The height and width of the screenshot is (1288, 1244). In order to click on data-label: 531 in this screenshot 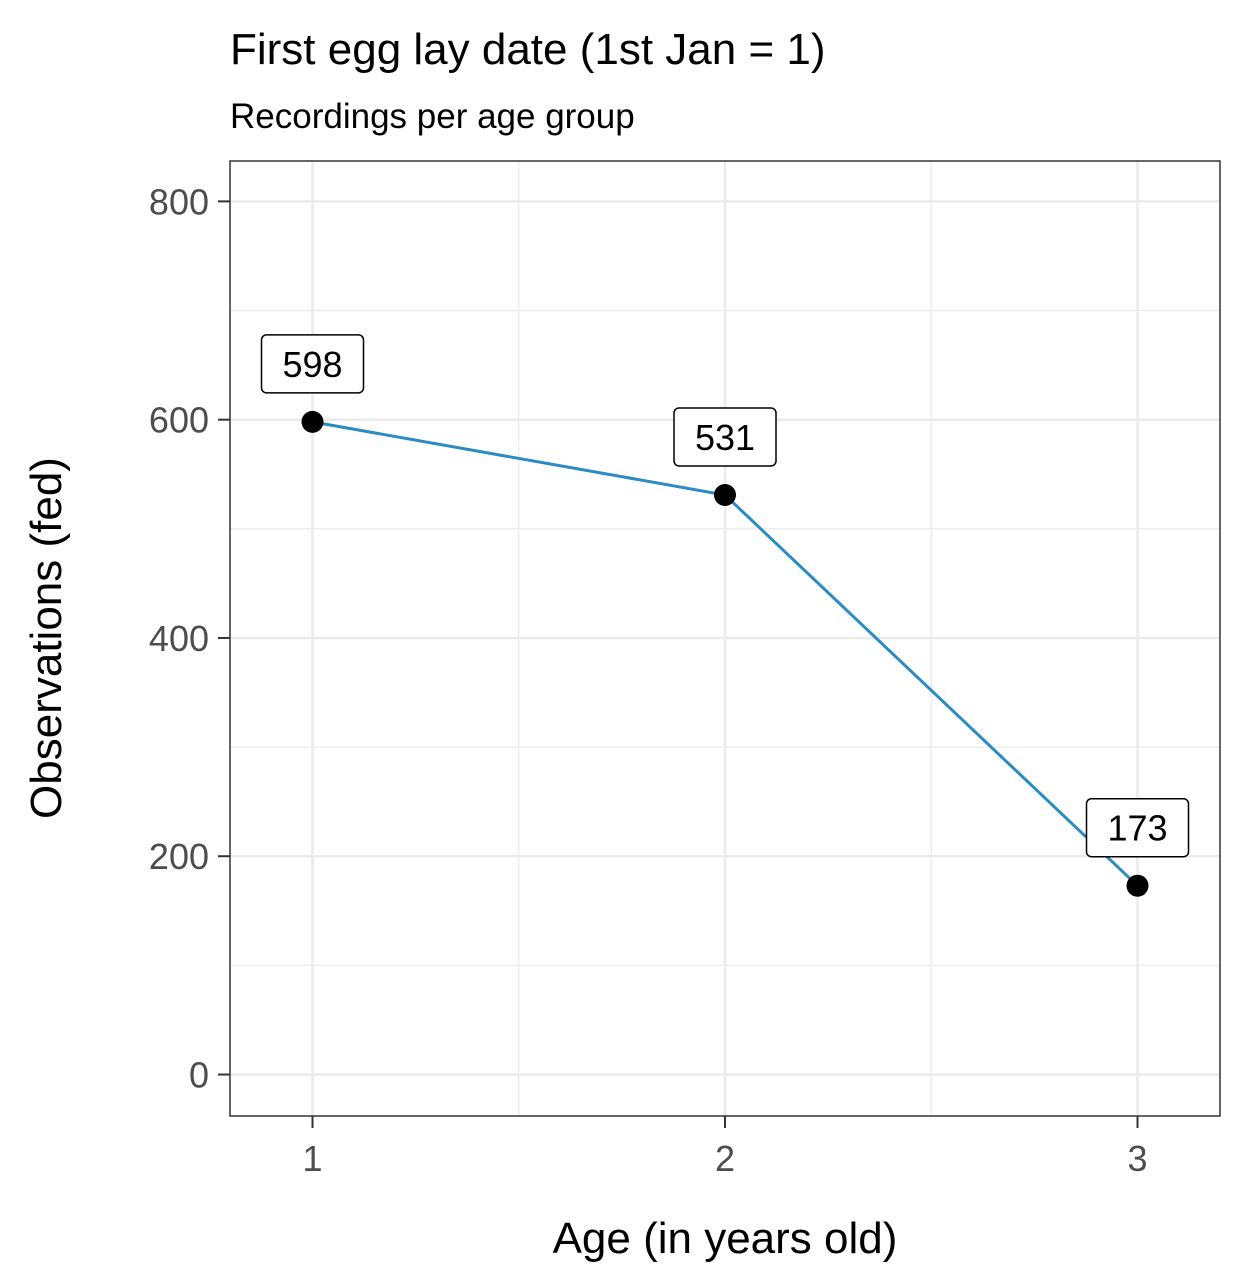, I will do `click(725, 437)`.